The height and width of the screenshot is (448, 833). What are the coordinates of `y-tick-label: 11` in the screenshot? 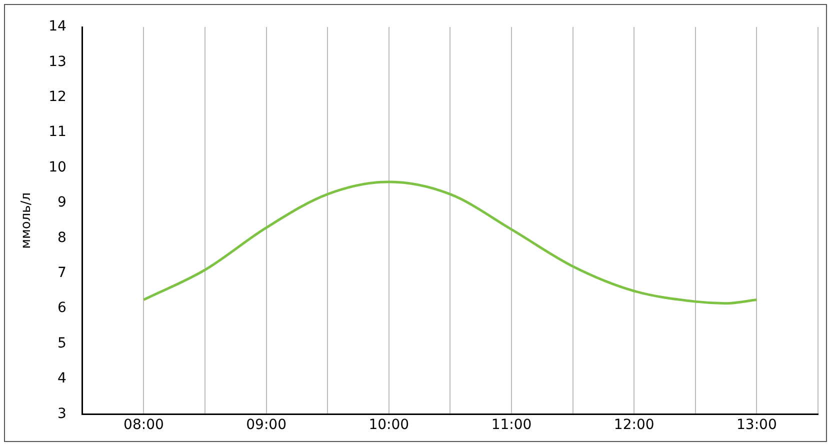 It's located at (57, 132).